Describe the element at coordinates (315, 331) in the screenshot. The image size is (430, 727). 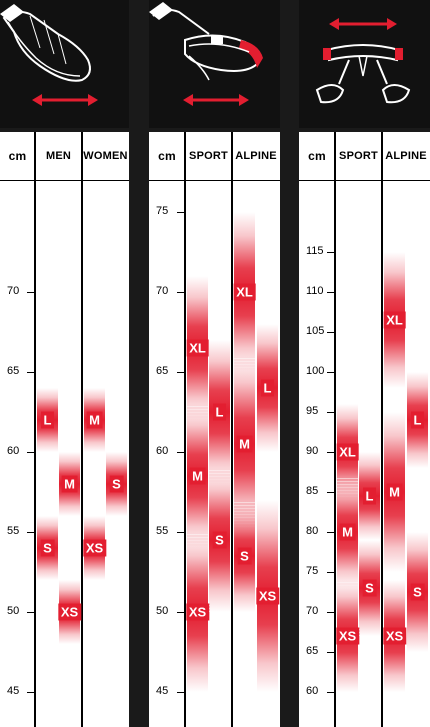
I see `tick-label: 105` at that location.